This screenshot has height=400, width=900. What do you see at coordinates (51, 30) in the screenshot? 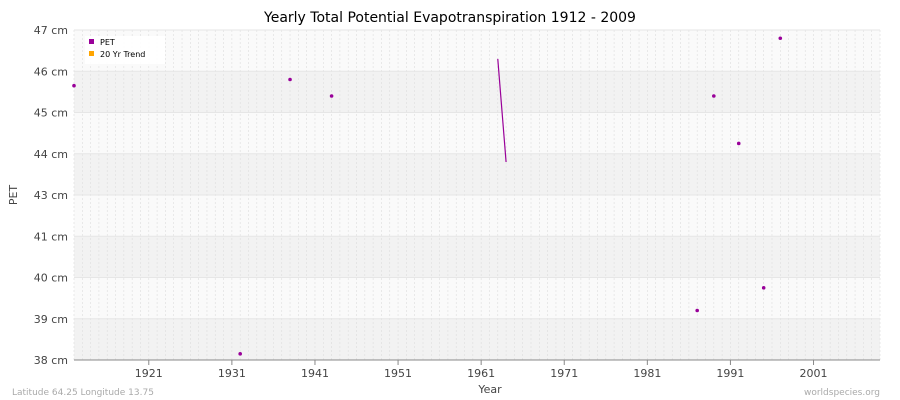
I see `y-tick-label: 47 cm` at bounding box center [51, 30].